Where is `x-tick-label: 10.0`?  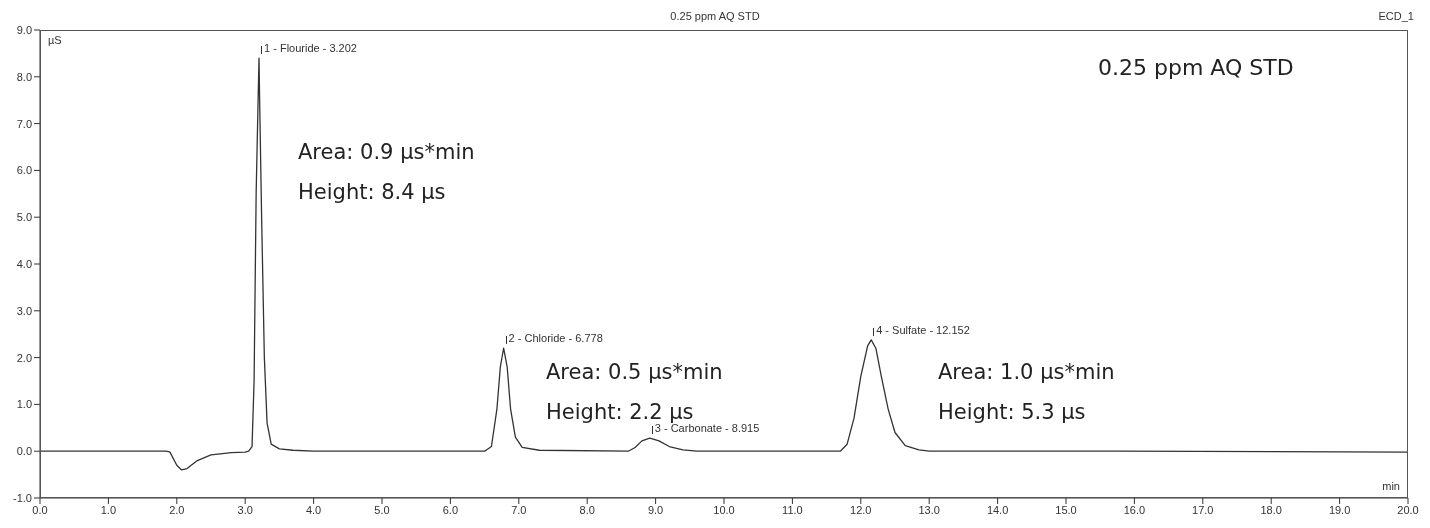
x-tick-label: 10.0 is located at coordinates (724, 509).